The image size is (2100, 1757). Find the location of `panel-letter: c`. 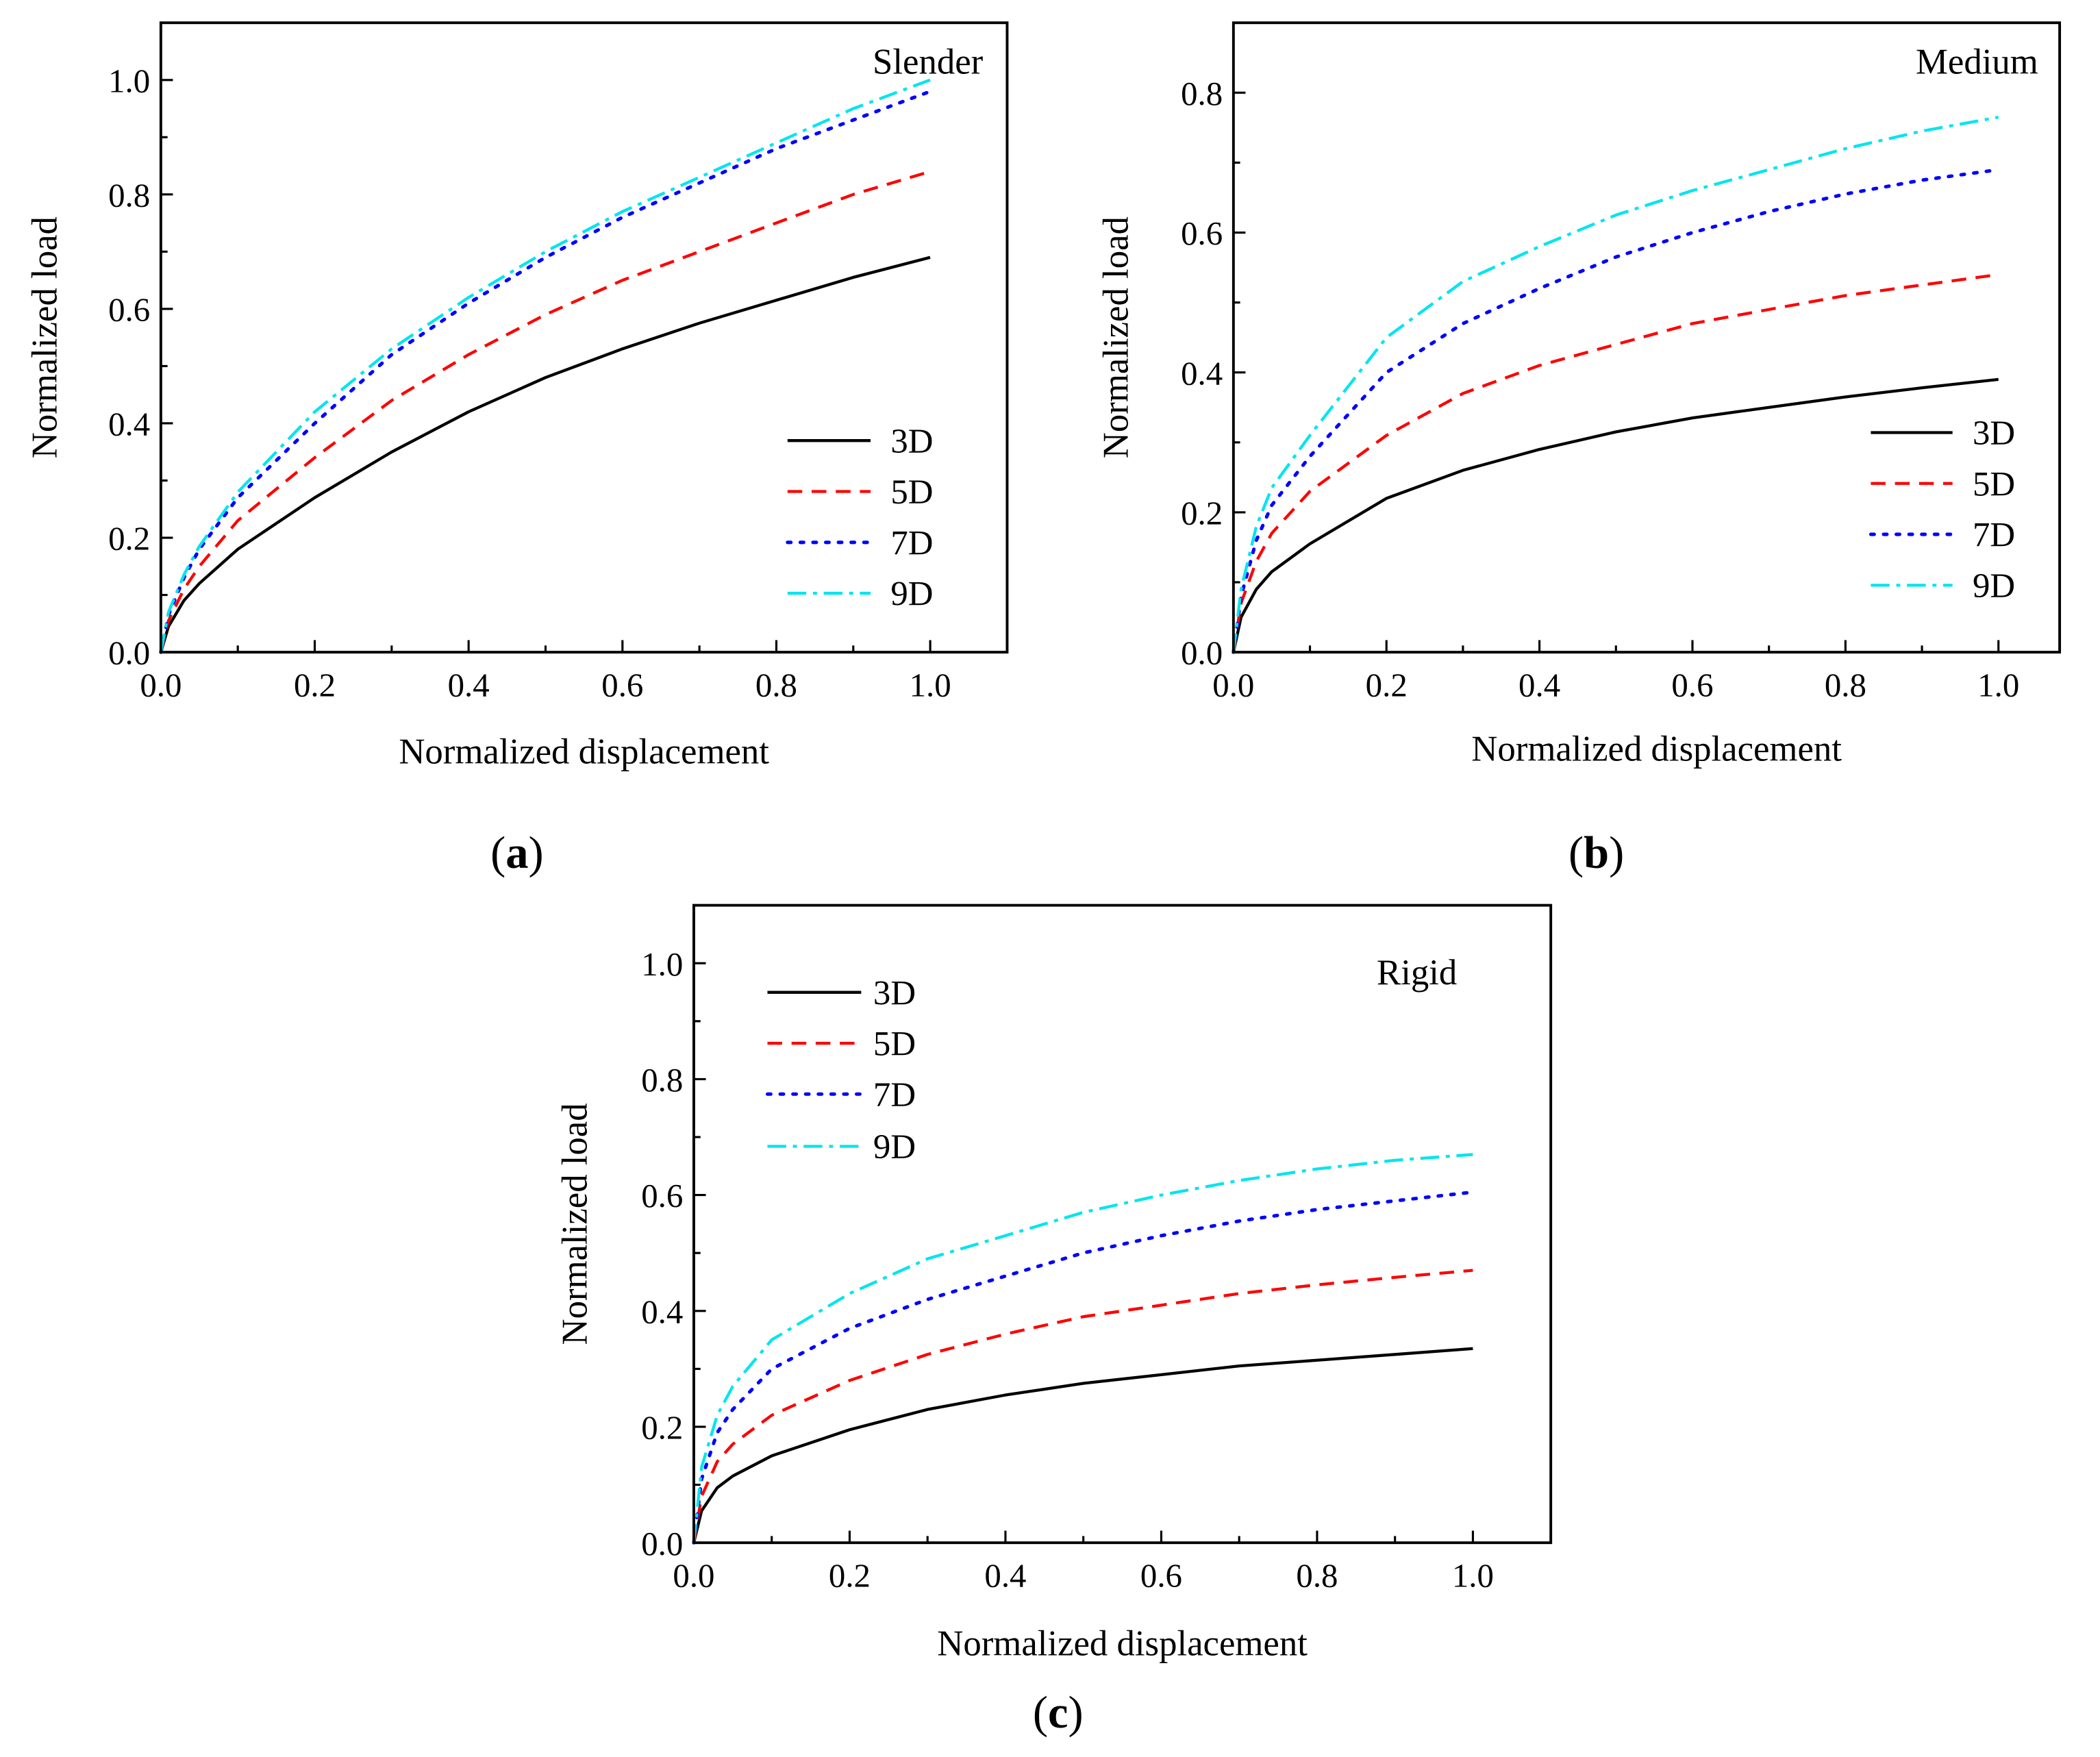

panel-letter: c is located at coordinates (1058, 1713).